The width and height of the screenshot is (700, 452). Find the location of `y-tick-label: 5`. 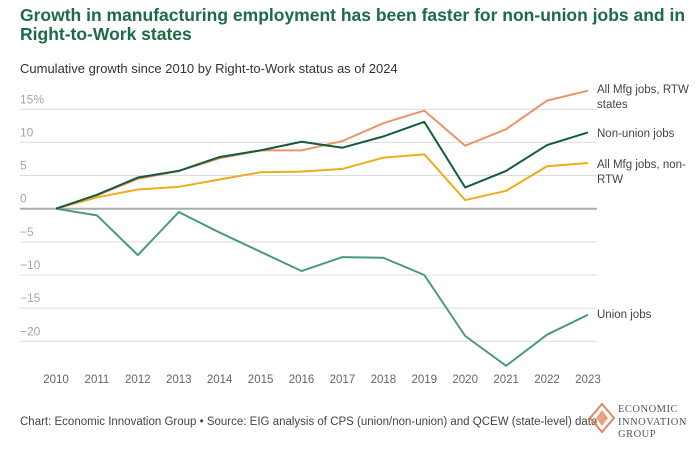

y-tick-label: 5 is located at coordinates (23, 166).